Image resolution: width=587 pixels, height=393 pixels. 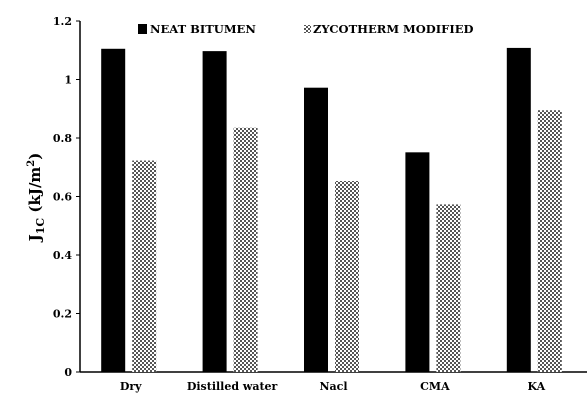 I want to click on legend-label-neat-bitumen: NEAT BITUMEN, so click(x=203, y=29).